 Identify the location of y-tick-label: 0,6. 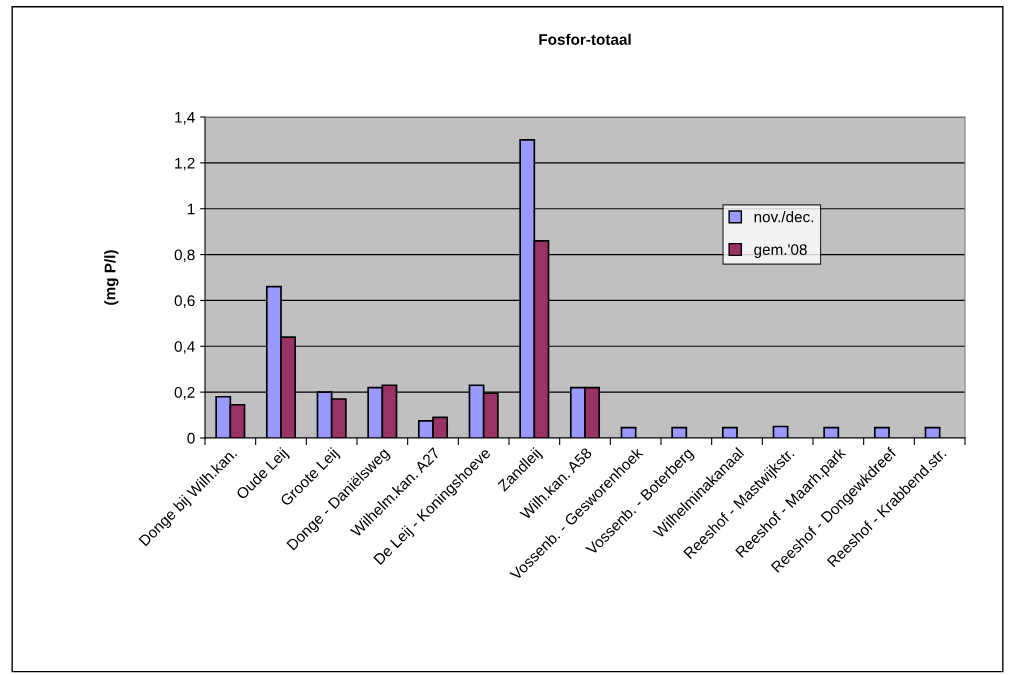
(184, 301).